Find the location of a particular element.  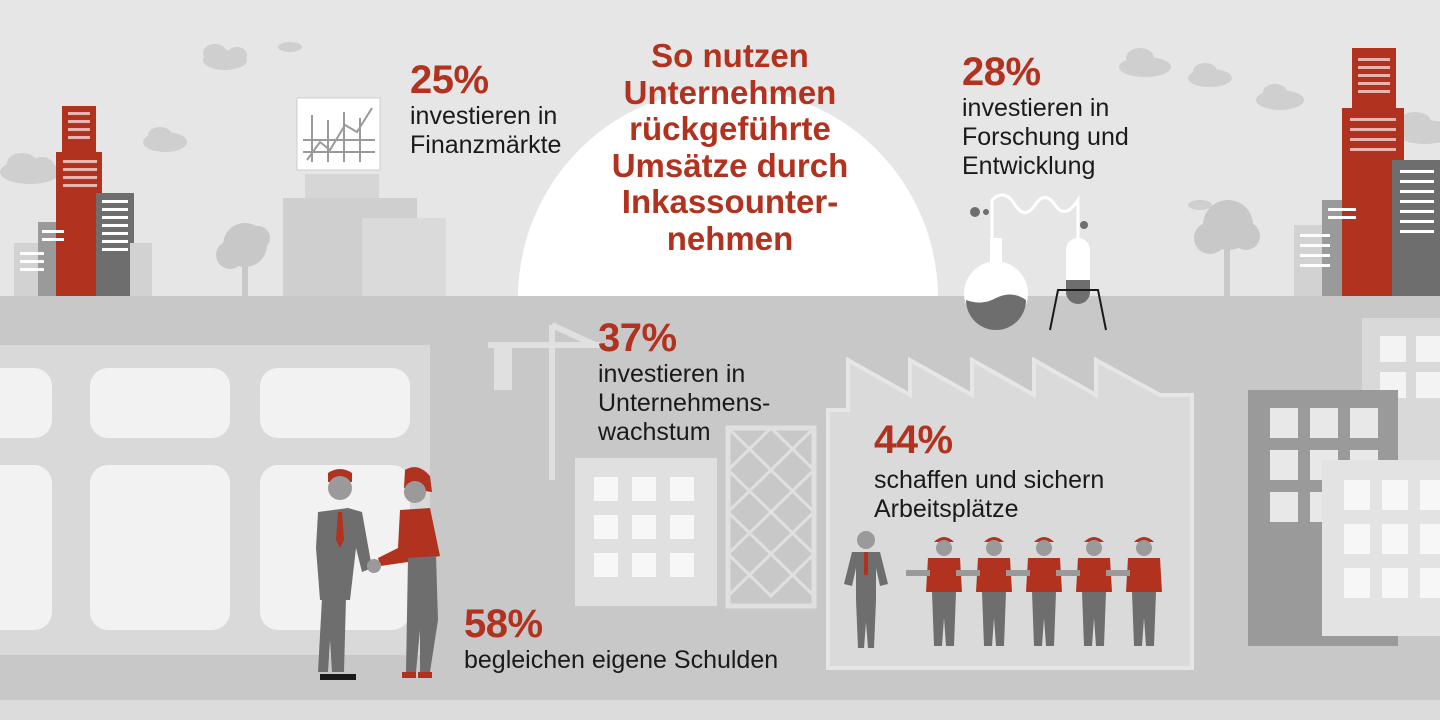

stat-finance-percent: 25% is located at coordinates (449, 80).